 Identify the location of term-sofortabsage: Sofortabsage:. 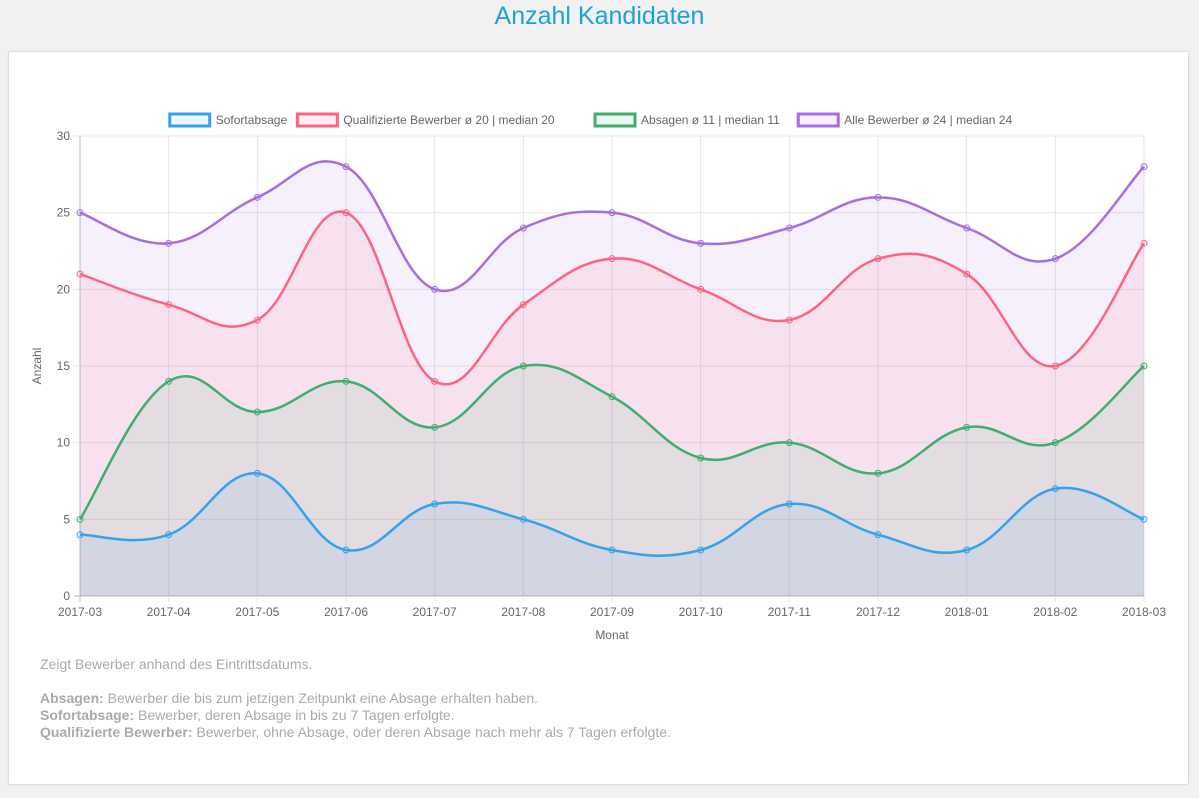
(87, 715).